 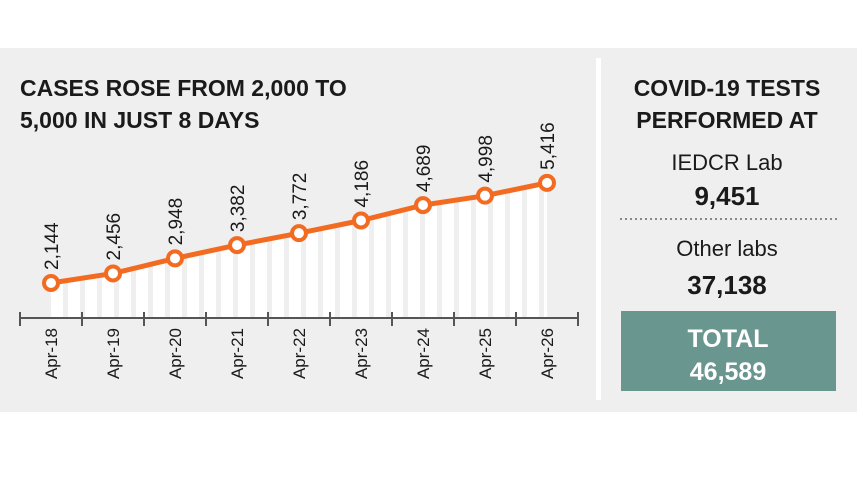 I want to click on x-tick-label: Apr-18, so click(x=51, y=353).